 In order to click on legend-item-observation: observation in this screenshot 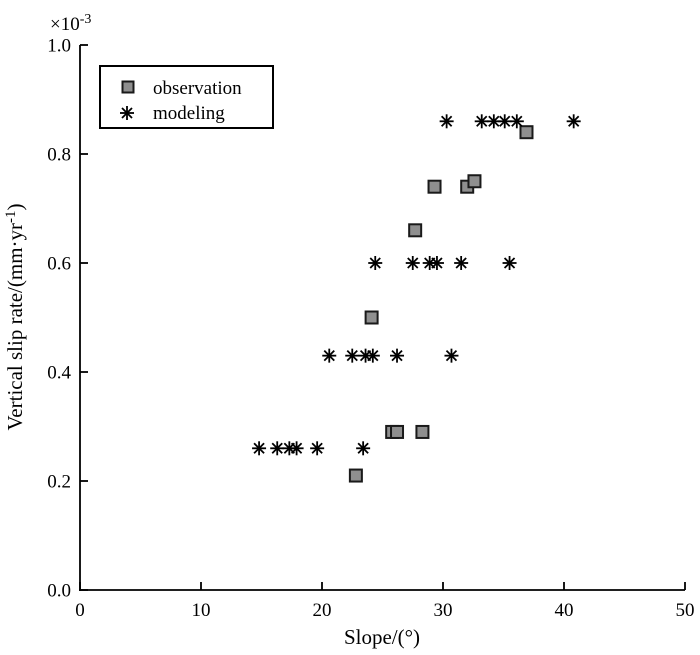, I will do `click(181, 88)`.